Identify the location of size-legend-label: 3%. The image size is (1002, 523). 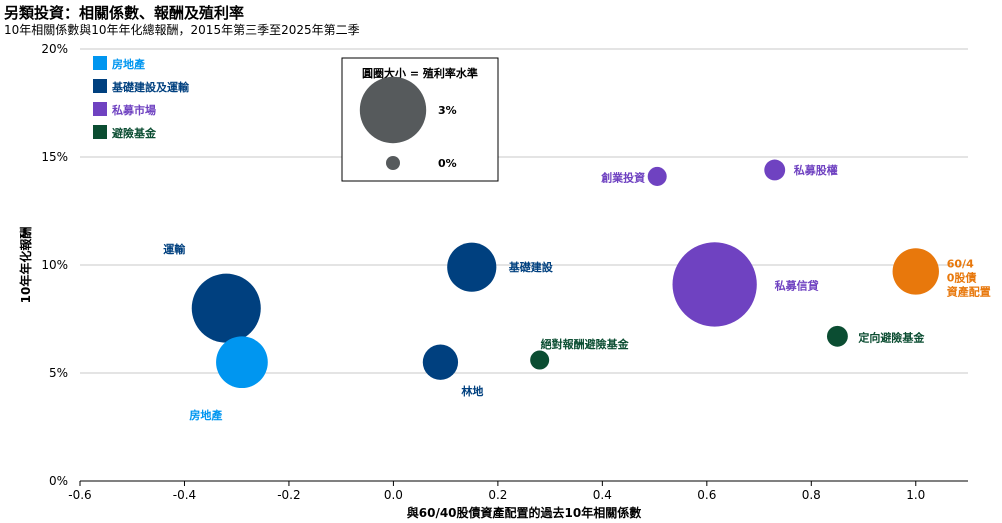
(447, 110).